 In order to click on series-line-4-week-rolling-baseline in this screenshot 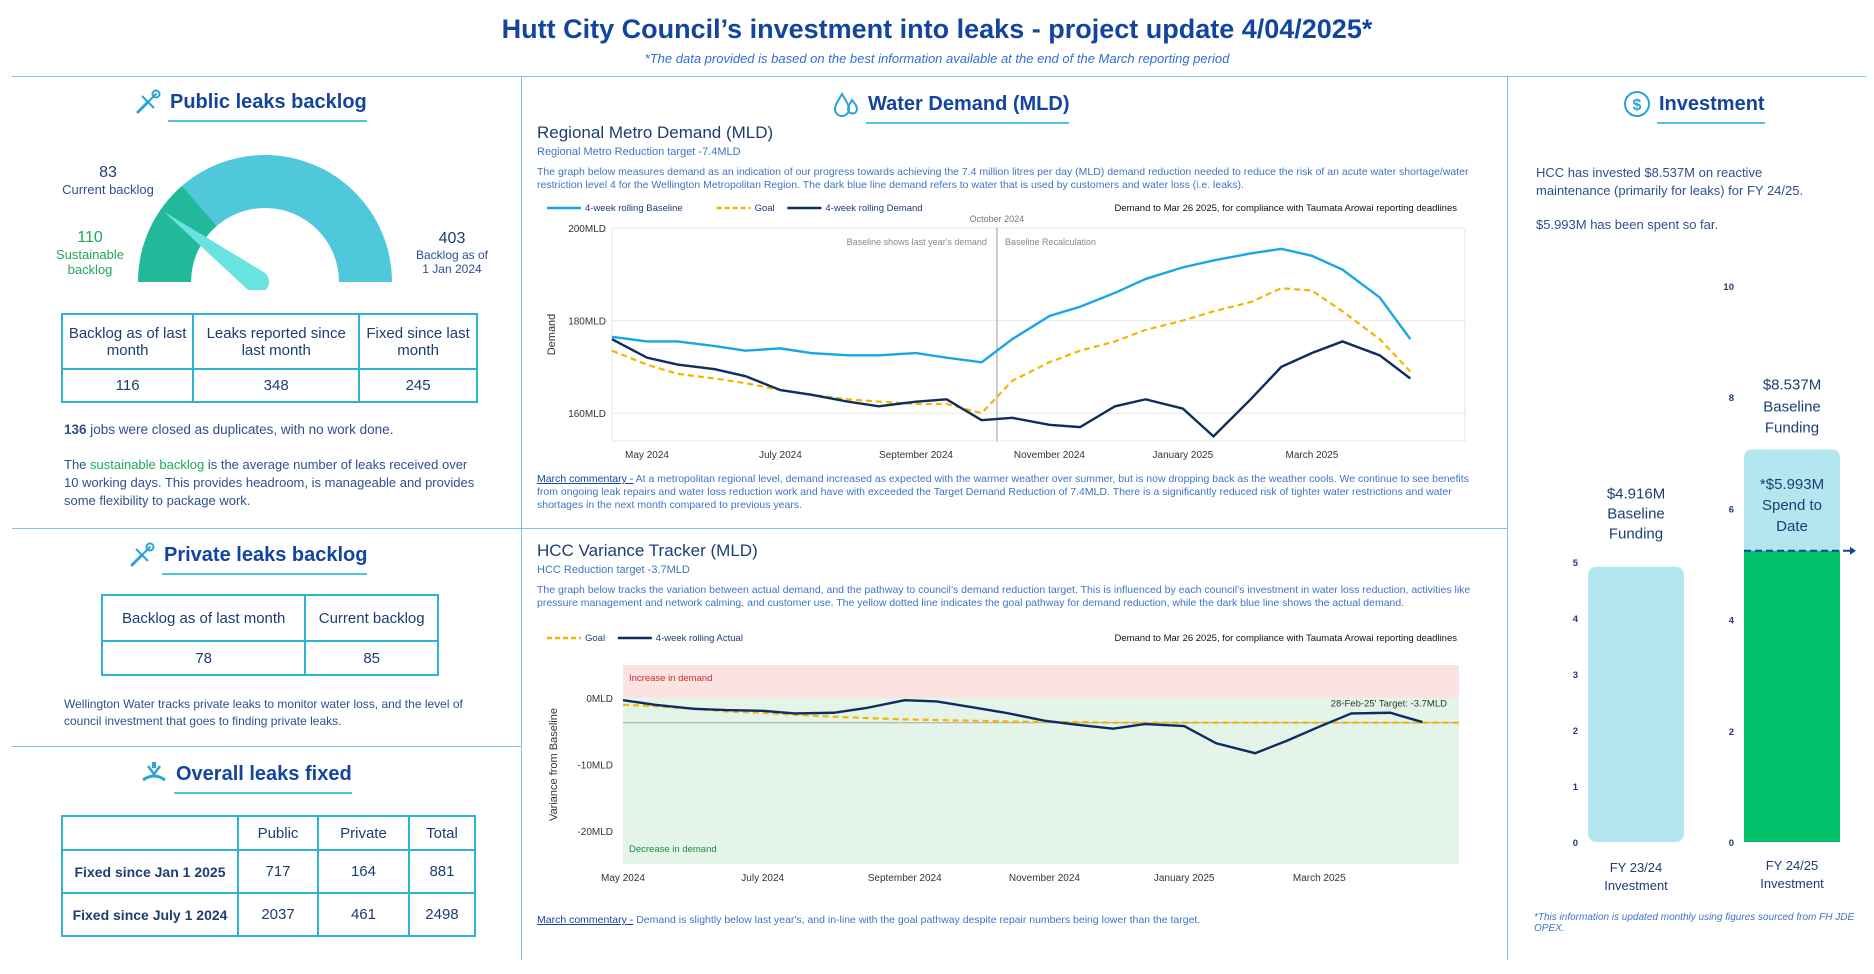, I will do `click(1011, 305)`.